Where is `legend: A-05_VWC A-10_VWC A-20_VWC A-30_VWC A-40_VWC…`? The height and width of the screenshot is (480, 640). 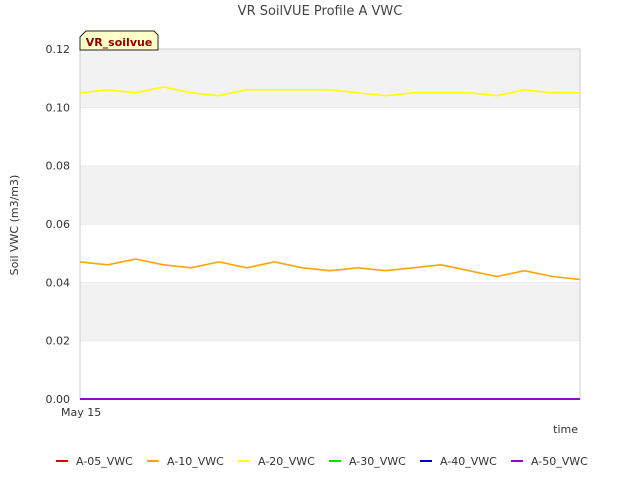 legend: A-05_VWC A-10_VWC A-20_VWC A-30_VWC A-40_VWC… is located at coordinates (322, 461).